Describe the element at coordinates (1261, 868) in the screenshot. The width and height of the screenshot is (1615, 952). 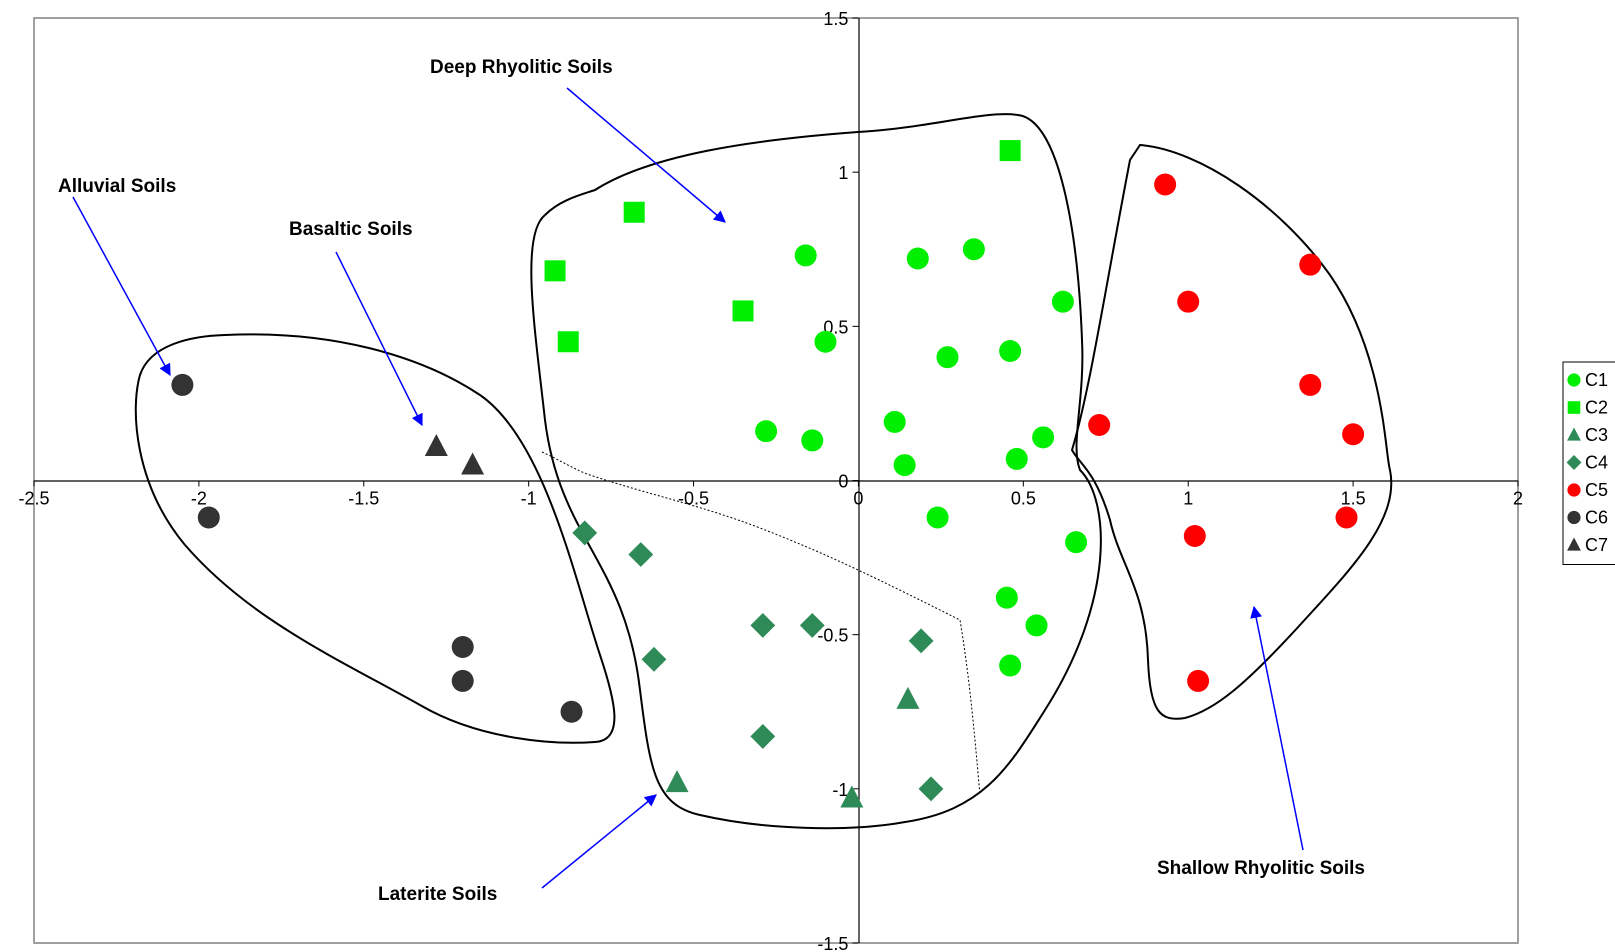
I see `annotation-shallow-rhyolitic: Shallow Rhyolitic Soils` at that location.